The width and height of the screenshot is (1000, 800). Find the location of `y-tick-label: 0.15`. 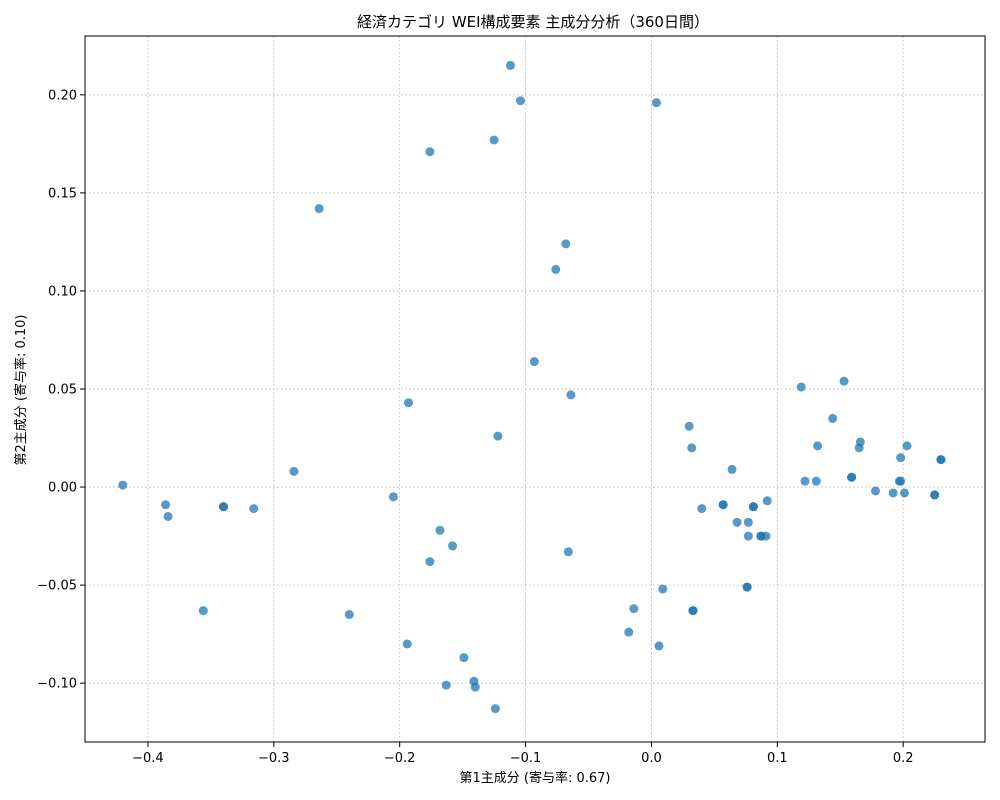

y-tick-label: 0.15 is located at coordinates (62, 193).